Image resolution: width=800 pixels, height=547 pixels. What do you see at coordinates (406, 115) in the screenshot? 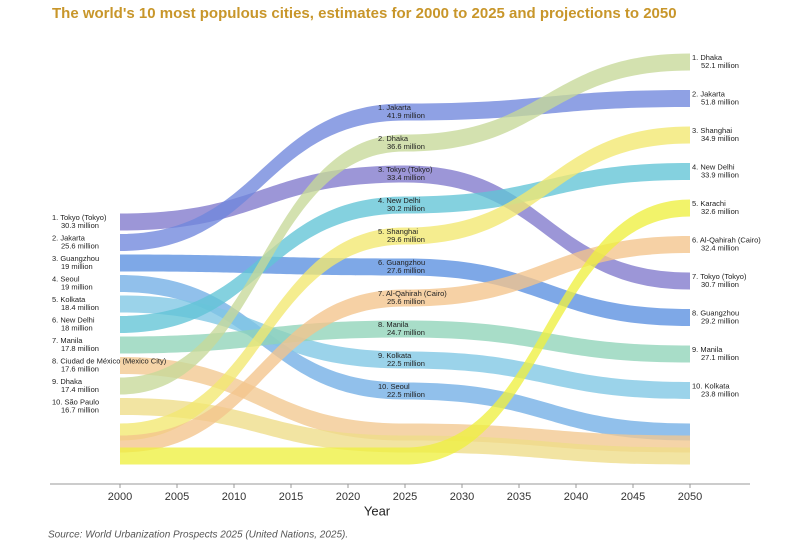
I see `population-label: 41.9 million` at bounding box center [406, 115].